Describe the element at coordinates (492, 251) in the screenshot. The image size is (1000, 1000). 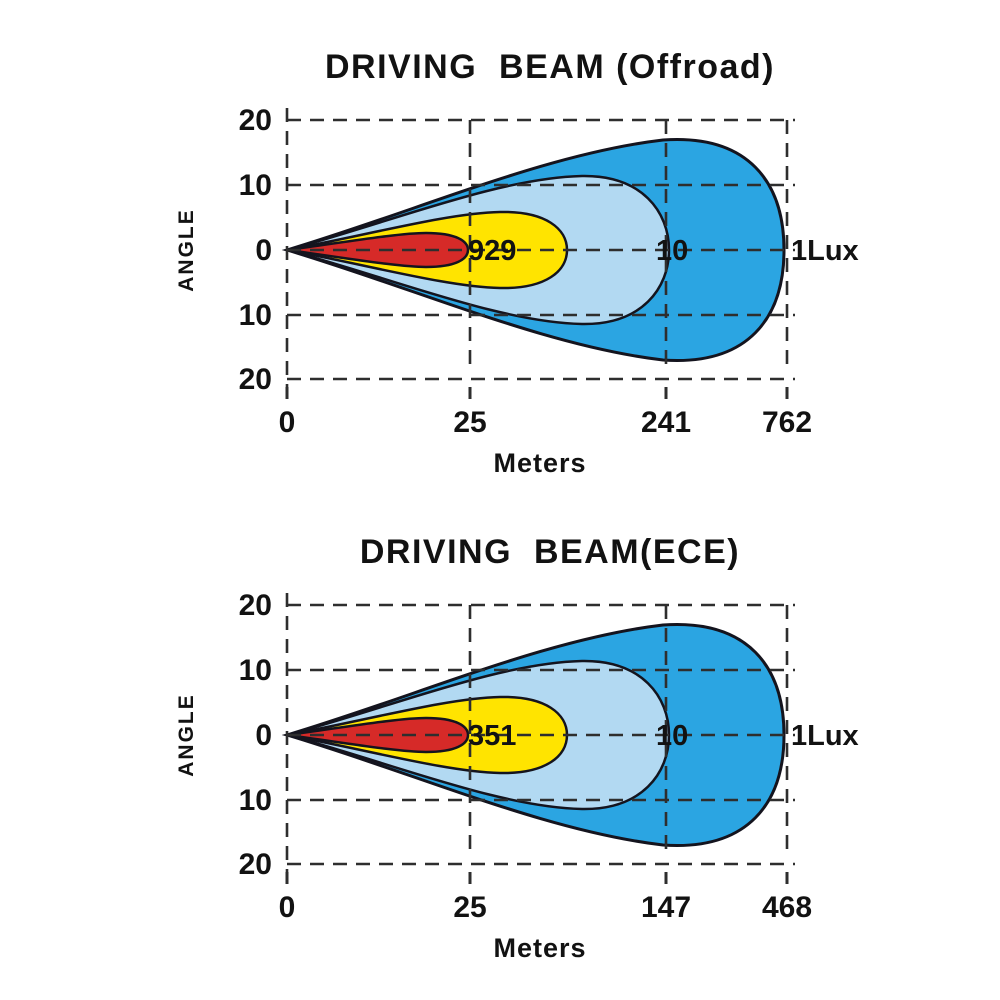
I see `zone-label-yellow: 929` at that location.